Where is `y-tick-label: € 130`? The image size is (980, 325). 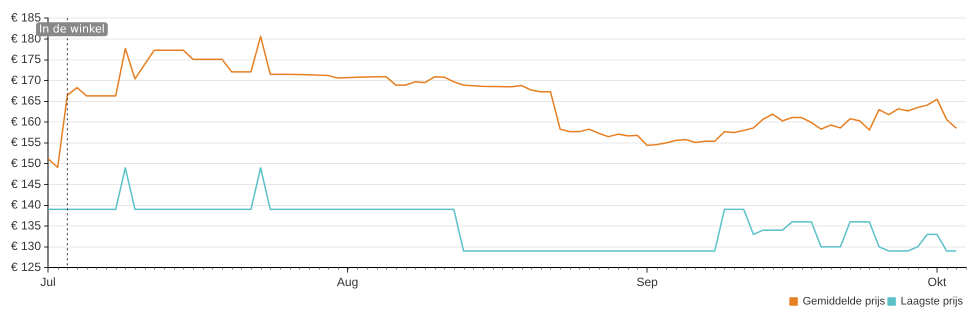 y-tick-label: € 130 is located at coordinates (26, 246).